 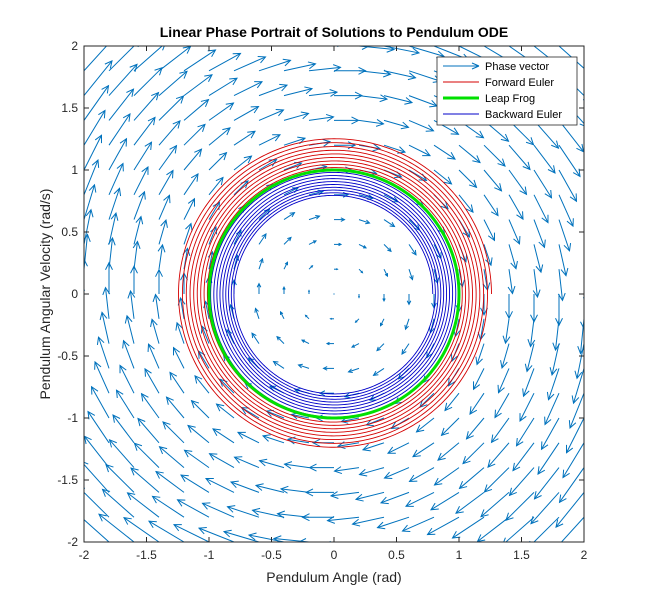 I want to click on y-tick-label: 0.5, so click(x=69, y=232).